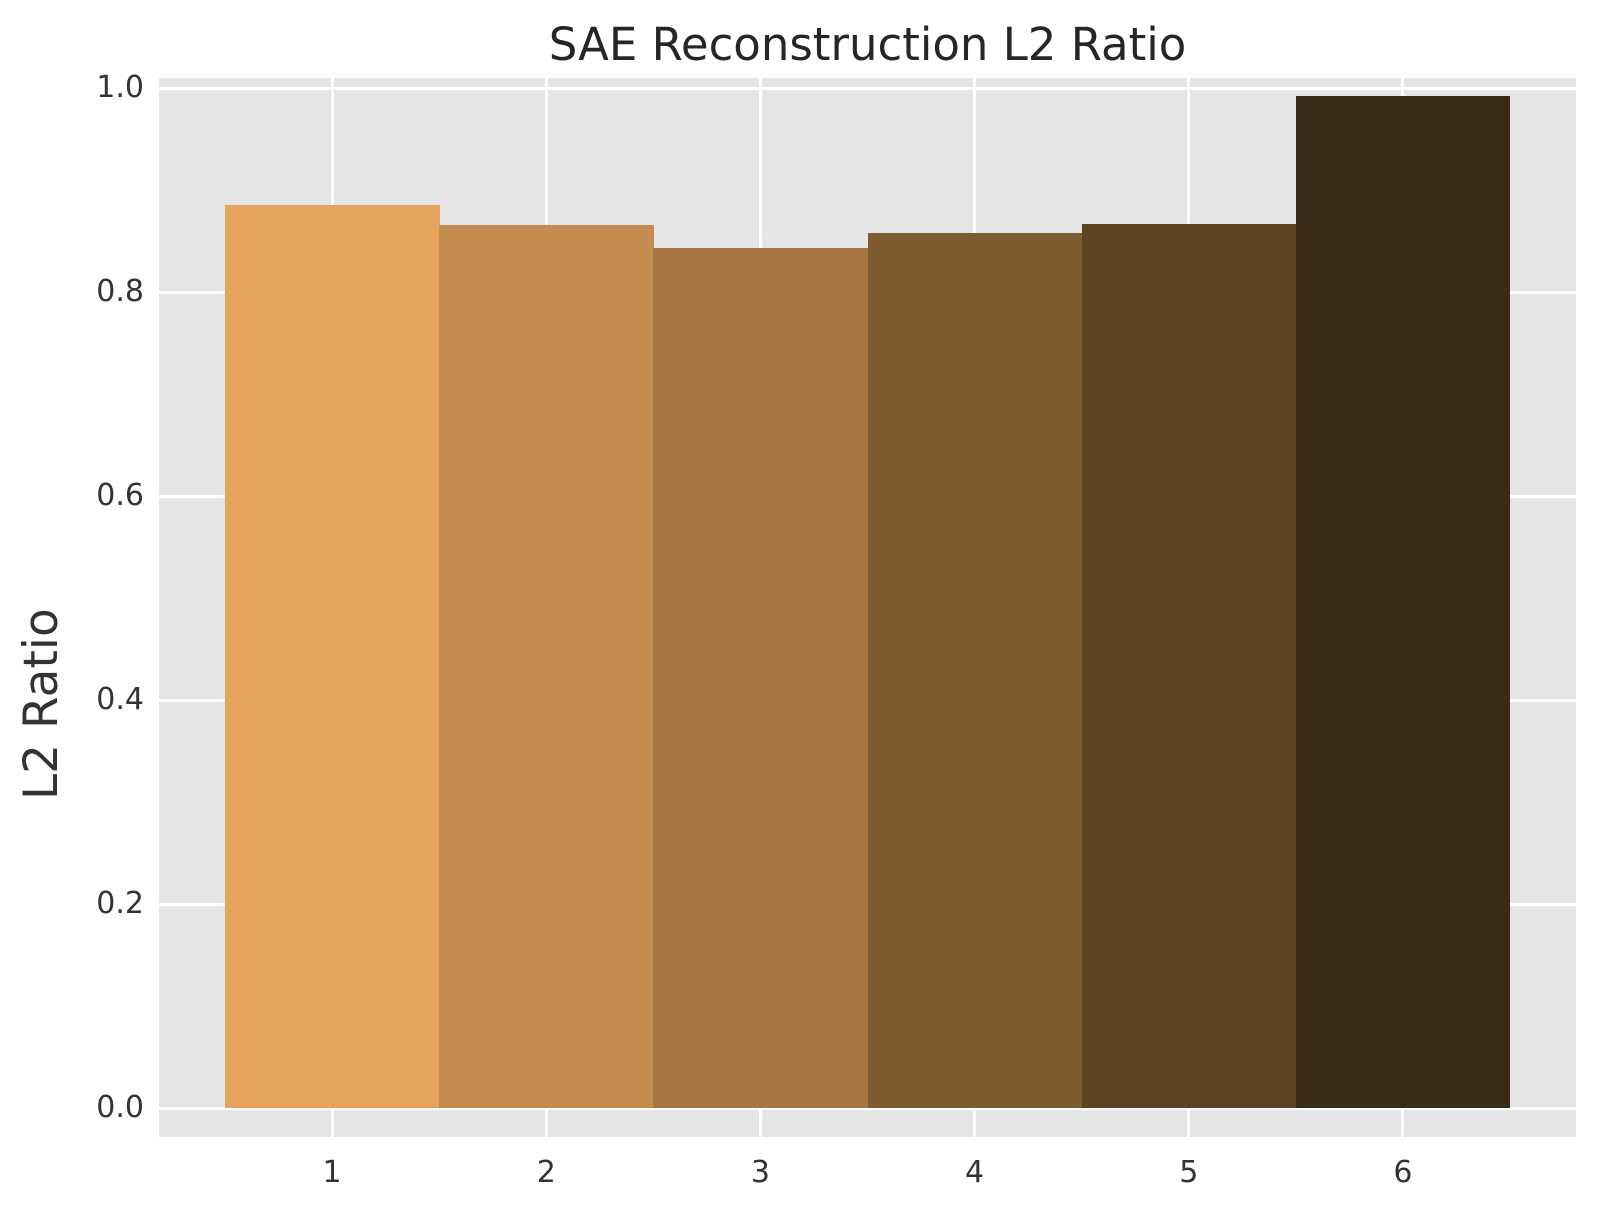 The width and height of the screenshot is (1600, 1215). Describe the element at coordinates (1403, 1172) in the screenshot. I see `x-tick-label: 6` at that location.